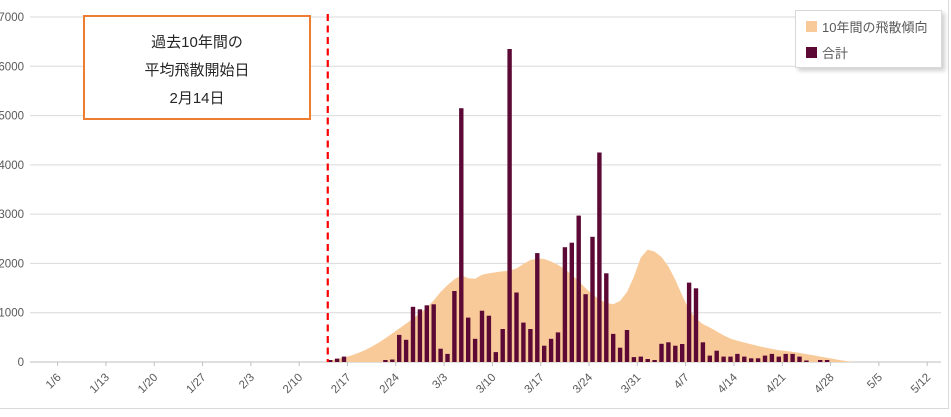  Describe the element at coordinates (12, 190) in the screenshot. I see `y-axis-tick-labels: 0 1000 2000 3000 4000 5000 6000 7000` at that location.